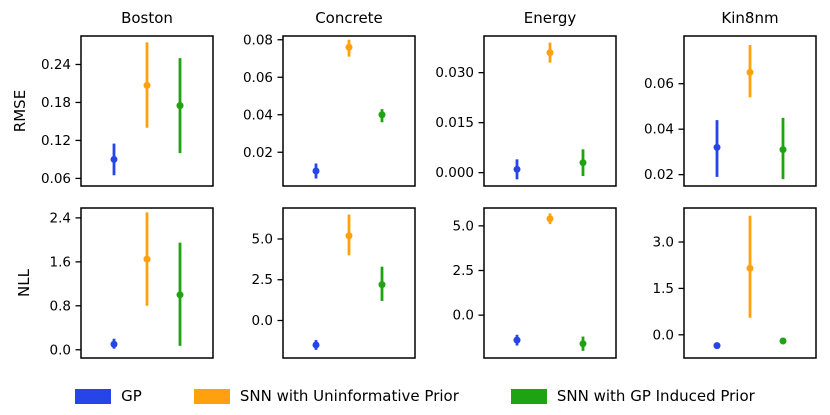 The width and height of the screenshot is (830, 415). I want to click on svg-text: 0.12, so click(56, 141).